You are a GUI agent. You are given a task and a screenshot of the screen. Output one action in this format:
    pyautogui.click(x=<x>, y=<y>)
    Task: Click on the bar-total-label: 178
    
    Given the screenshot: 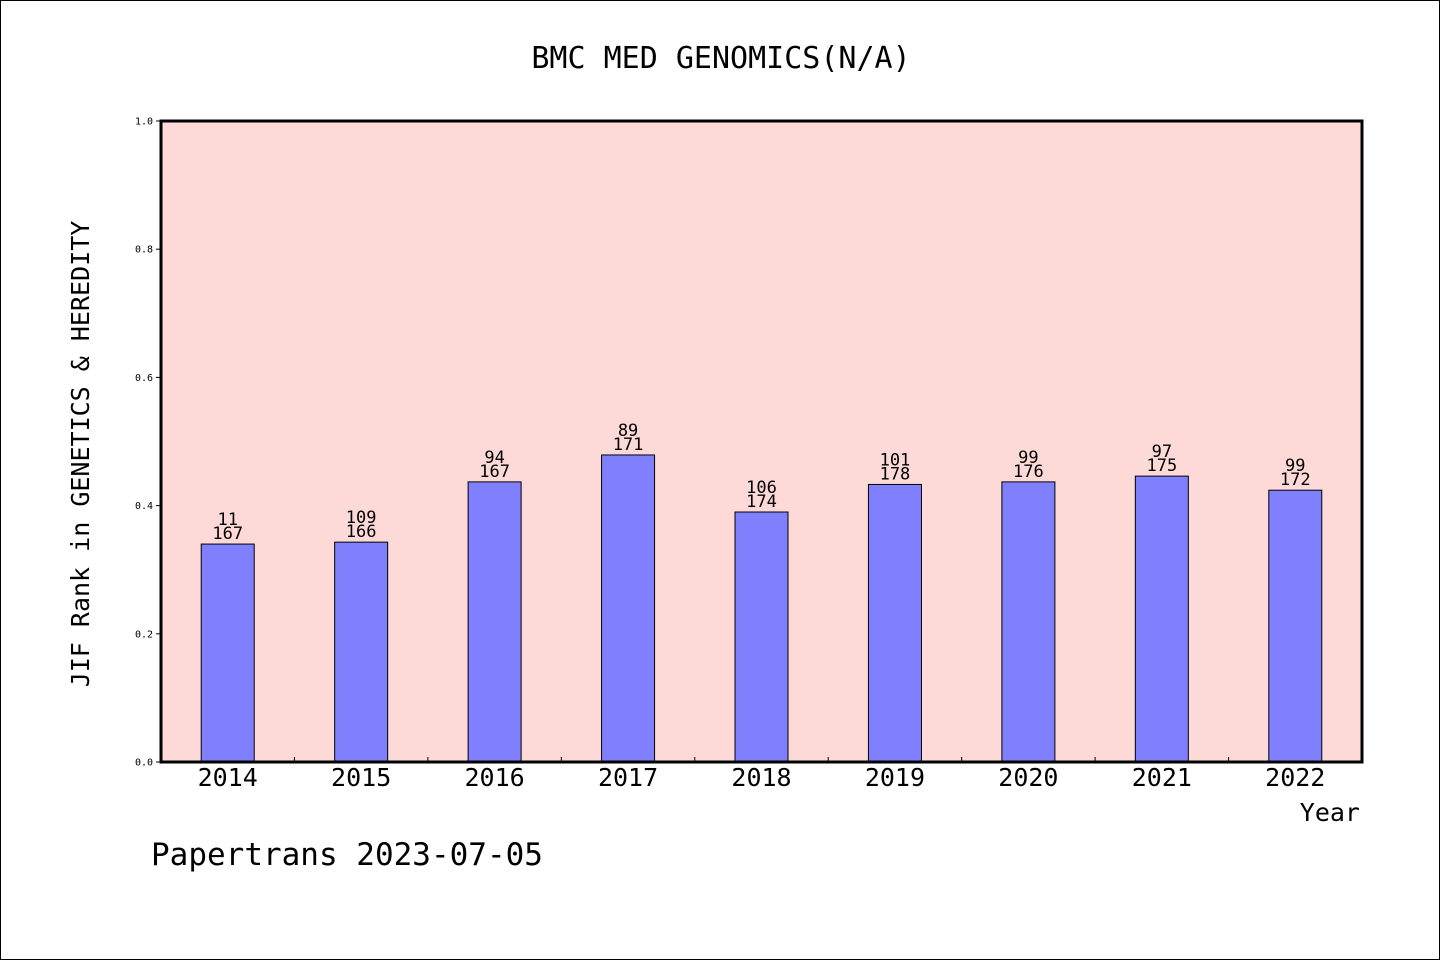 What is the action you would take?
    pyautogui.click(x=895, y=474)
    